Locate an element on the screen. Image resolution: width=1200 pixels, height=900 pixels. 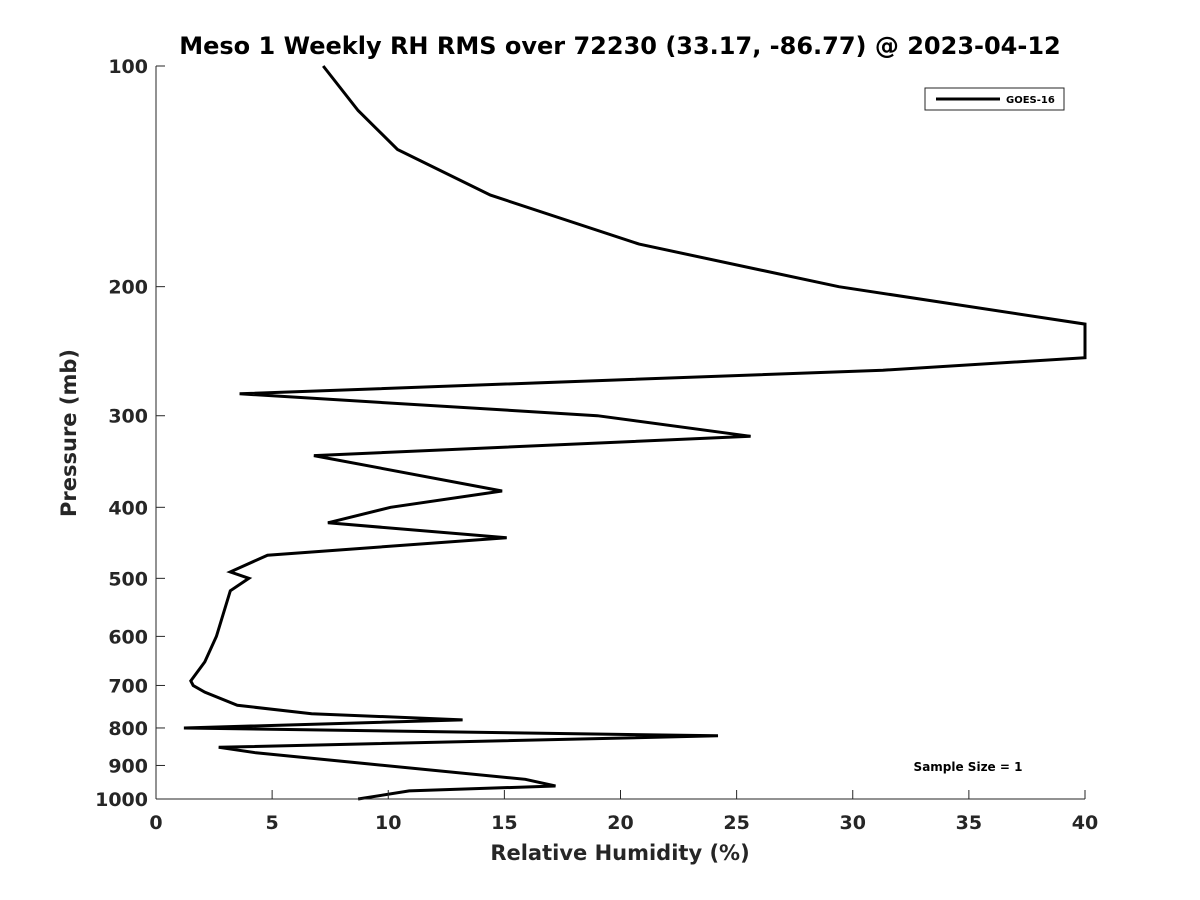
y-tick-label: 400 is located at coordinates (128, 508).